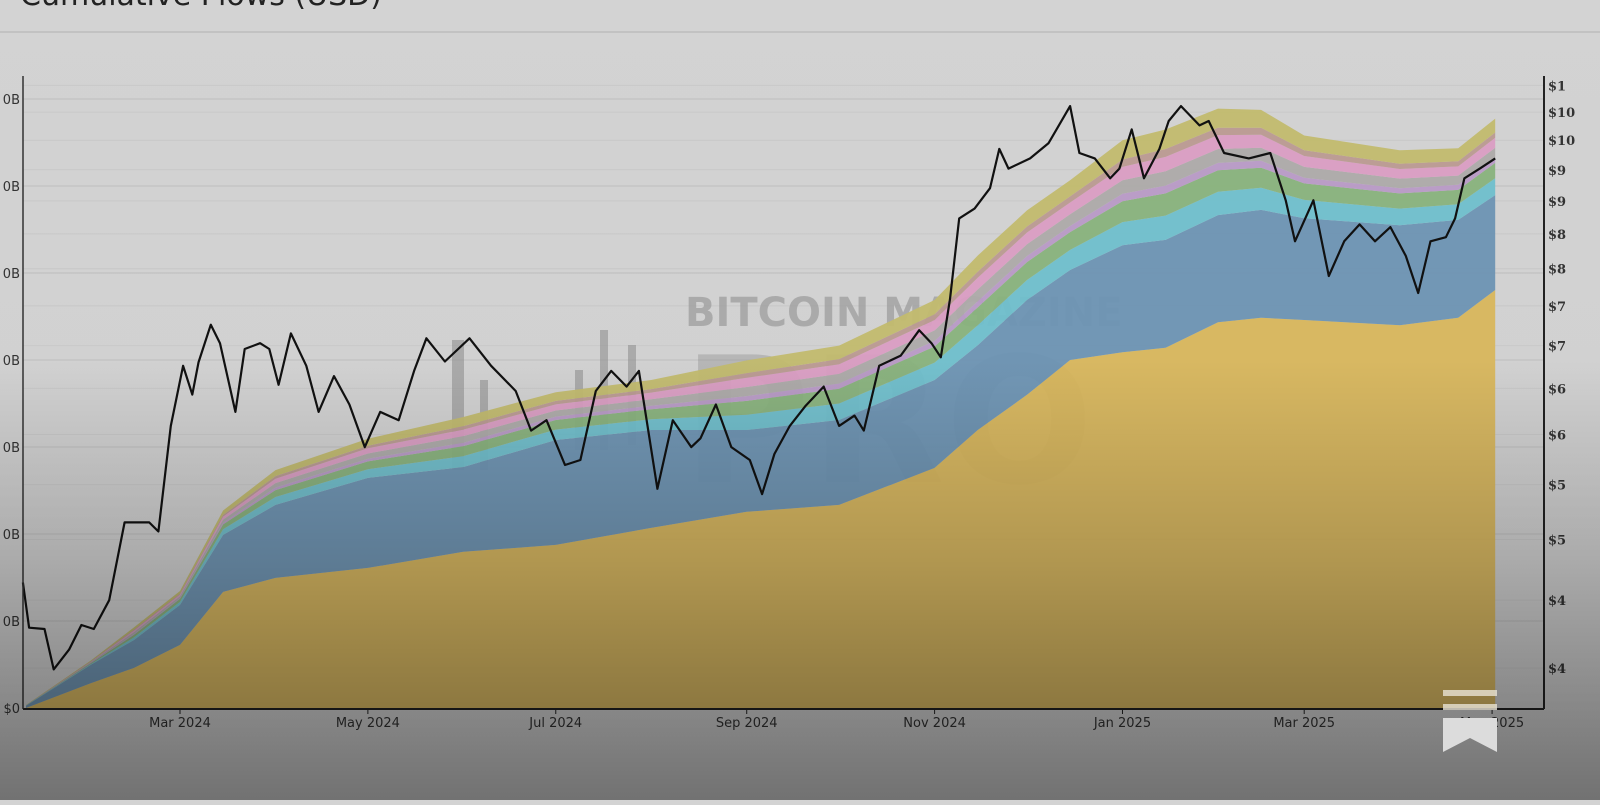 This screenshot has height=805, width=1600. I want to click on right-axis-ticks: $1 $10 $10 $9 $9 $8 $8 $7 $7 $6 $6 $5 $5 $4 $4, so click(1561, 378).